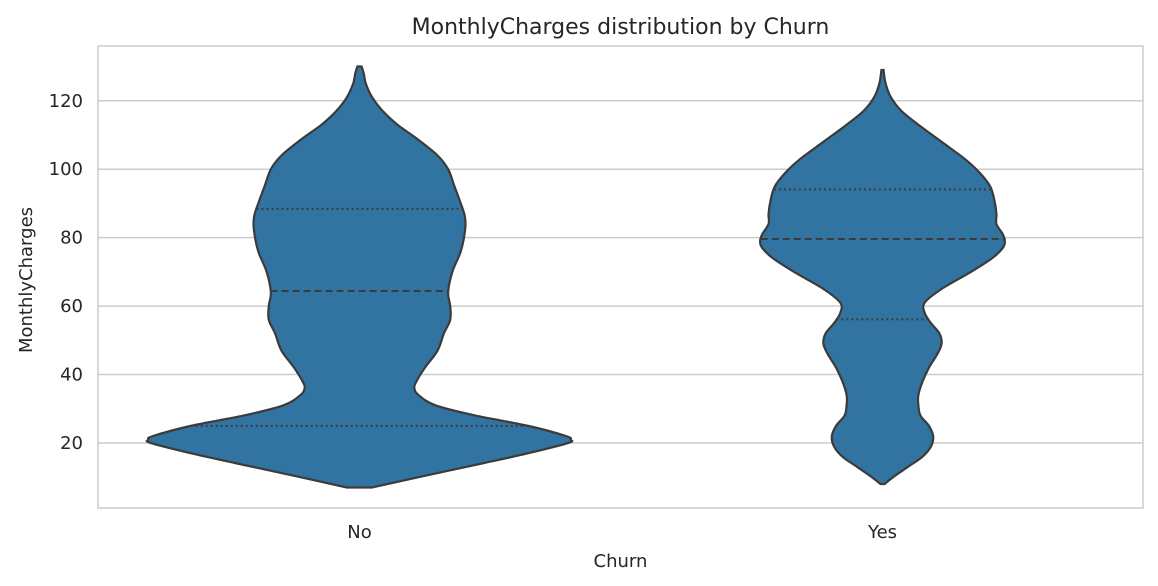  What do you see at coordinates (622, 532) in the screenshot?
I see `x-axis-tick-labels: No Yes` at bounding box center [622, 532].